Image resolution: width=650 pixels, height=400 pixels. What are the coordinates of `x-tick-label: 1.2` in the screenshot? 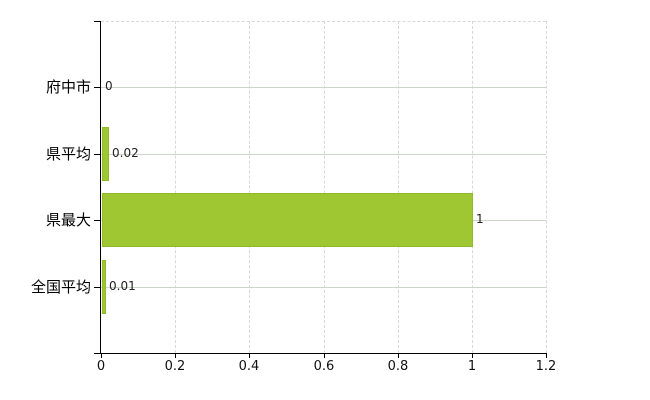 It's located at (546, 366).